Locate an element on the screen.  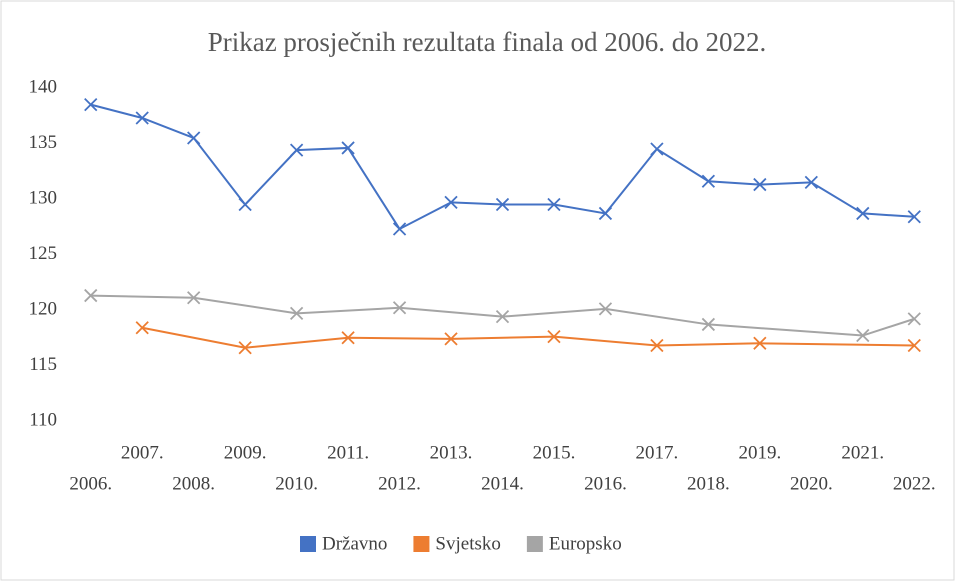
x-tick-label: 2007. is located at coordinates (142, 452).